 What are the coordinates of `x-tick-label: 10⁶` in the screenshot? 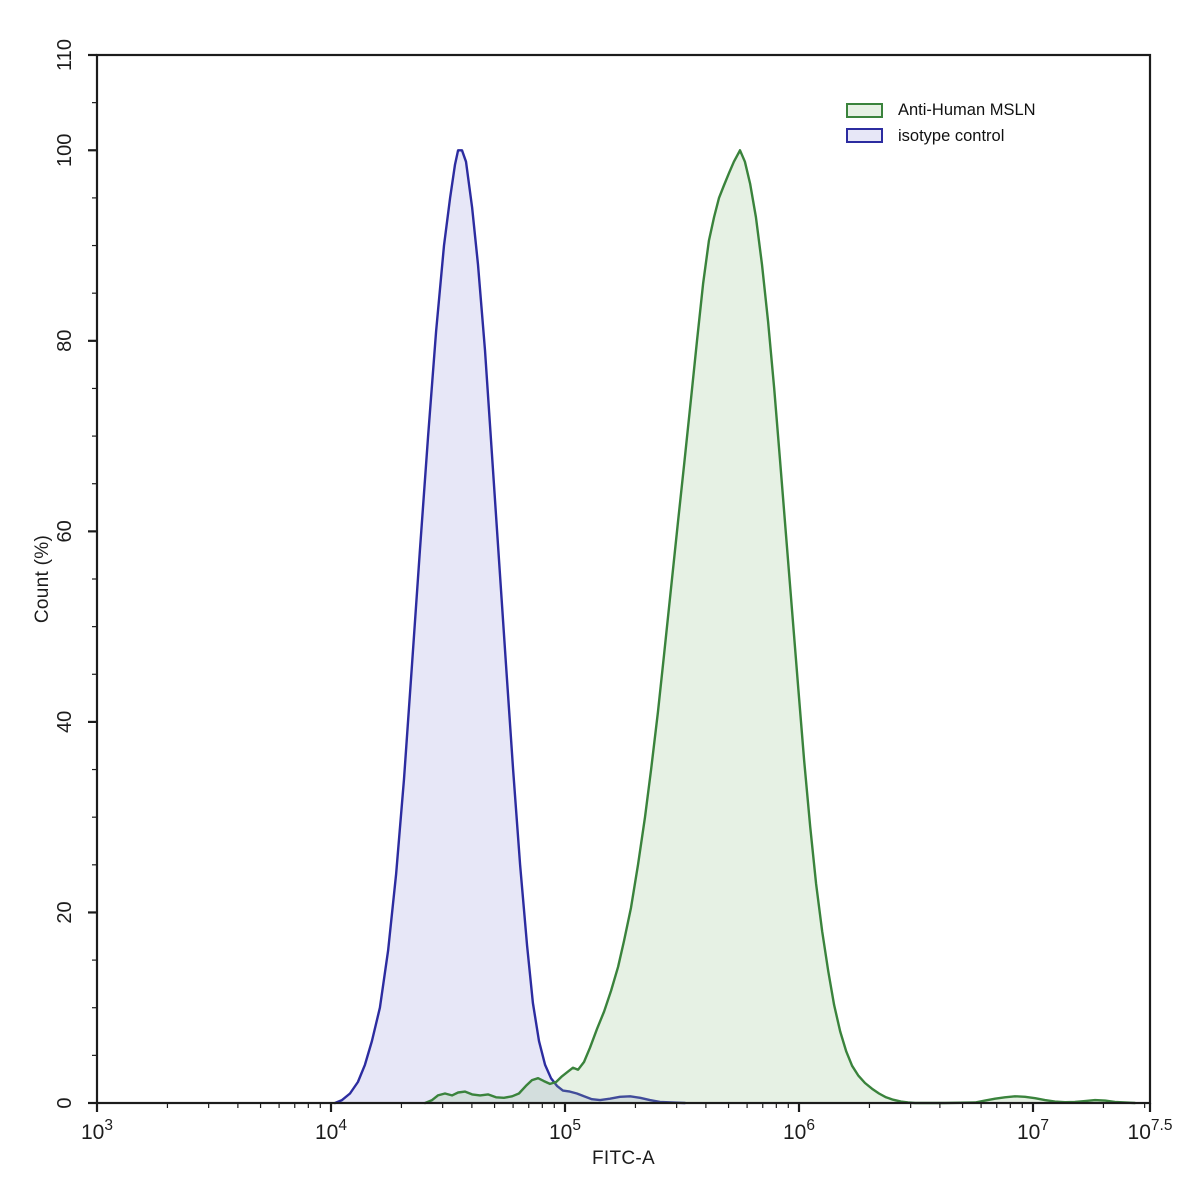 It's located at (799, 1130).